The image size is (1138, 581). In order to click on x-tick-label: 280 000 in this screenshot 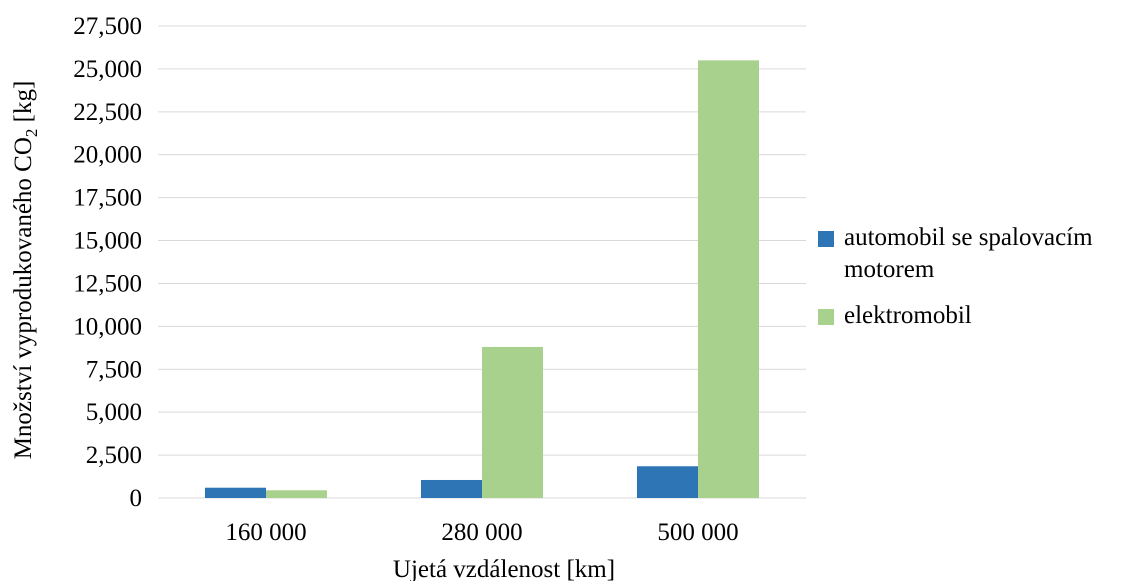, I will do `click(481, 532)`.